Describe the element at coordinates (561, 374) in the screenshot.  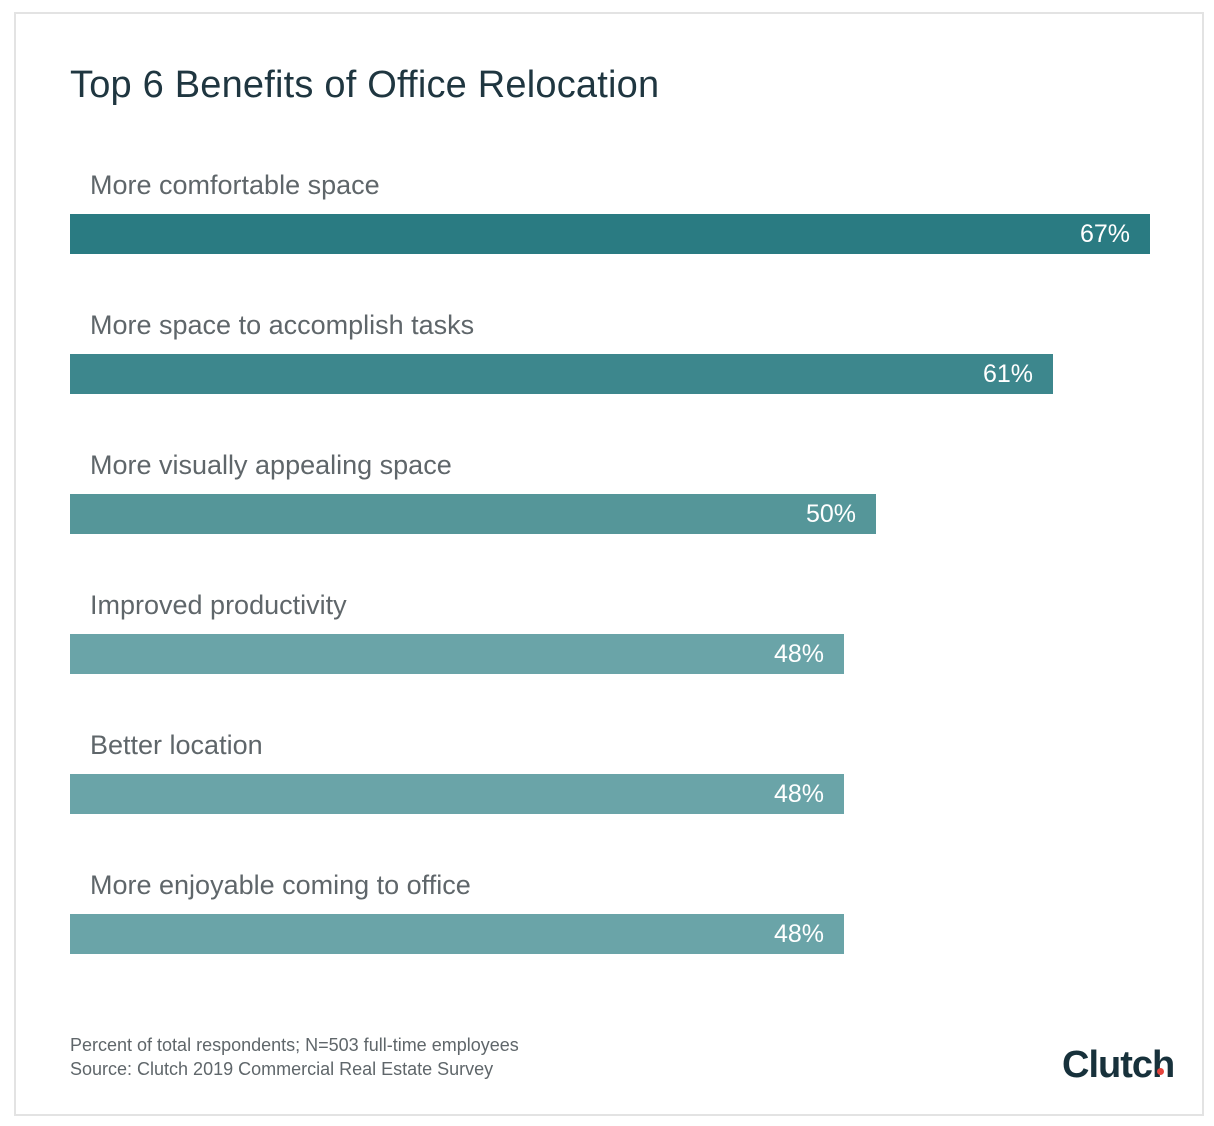
I see `bar: 61%` at that location.